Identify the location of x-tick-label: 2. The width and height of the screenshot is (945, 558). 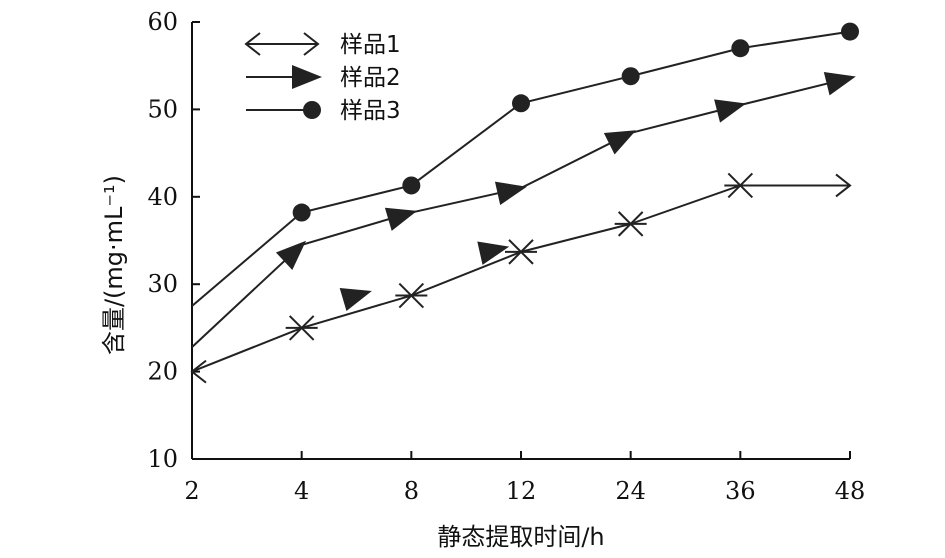
(191, 491).